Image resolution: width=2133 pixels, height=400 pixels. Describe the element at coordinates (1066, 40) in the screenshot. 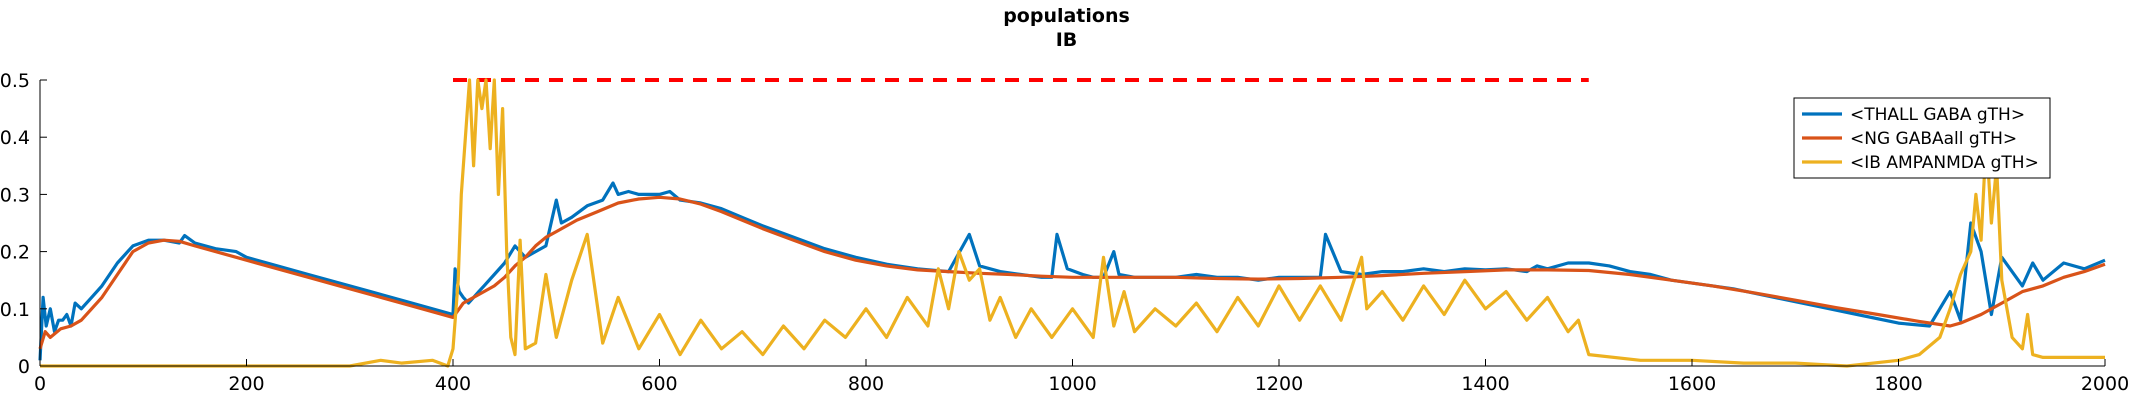

I see `chart-subtitle: IB` at that location.